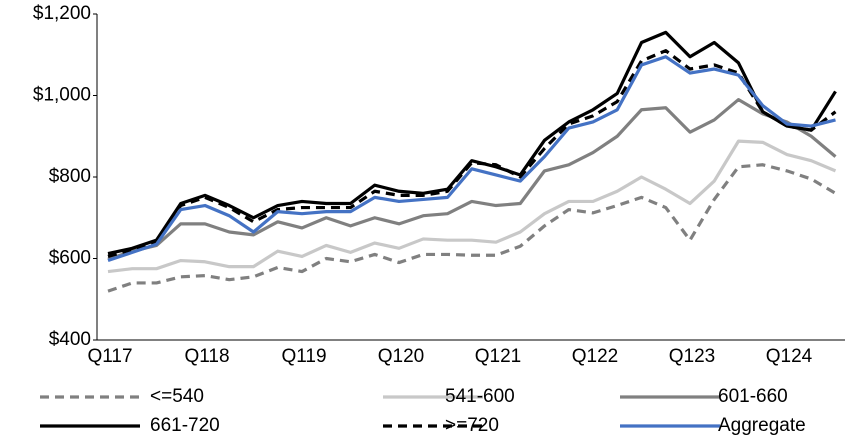  I want to click on legend-label: 661-720, so click(185, 425).